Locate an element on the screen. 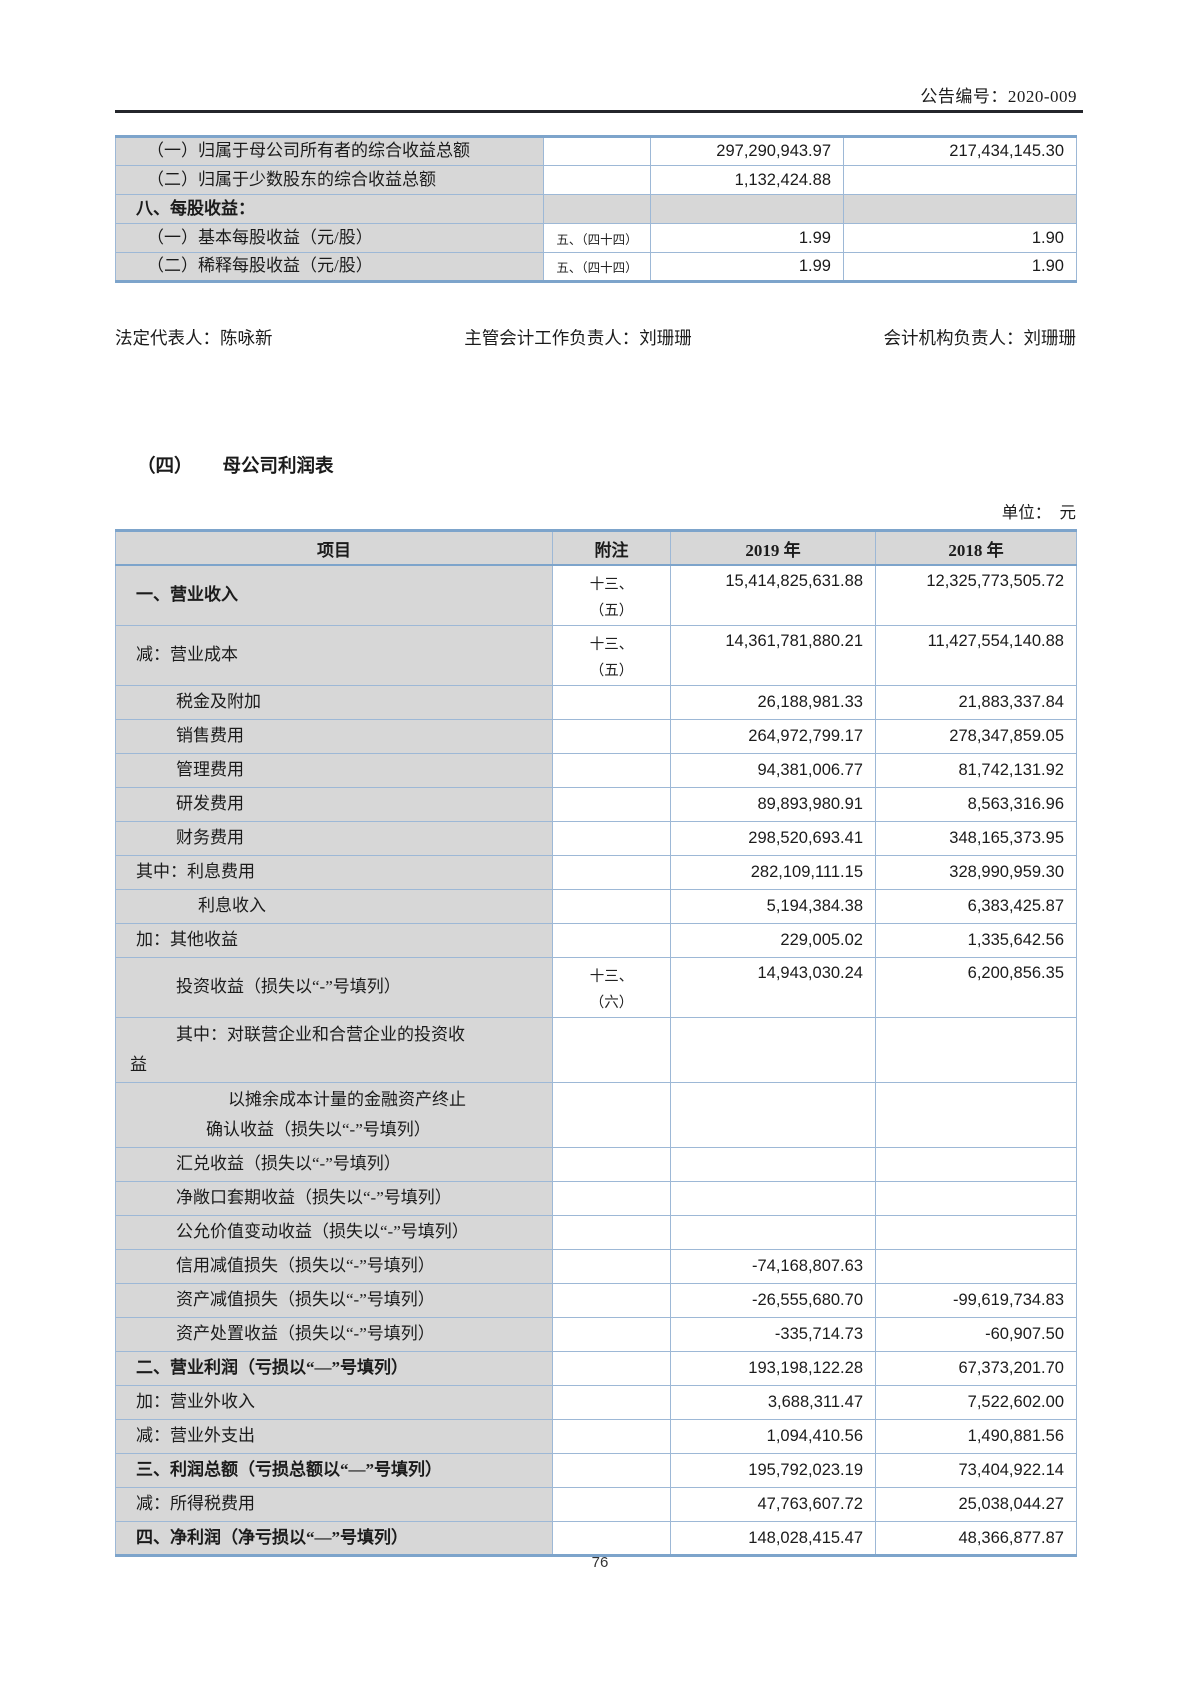  table-row: 信用减值损失（损失以“-”号填列） -74,168,807.63 is located at coordinates (596, 1266).